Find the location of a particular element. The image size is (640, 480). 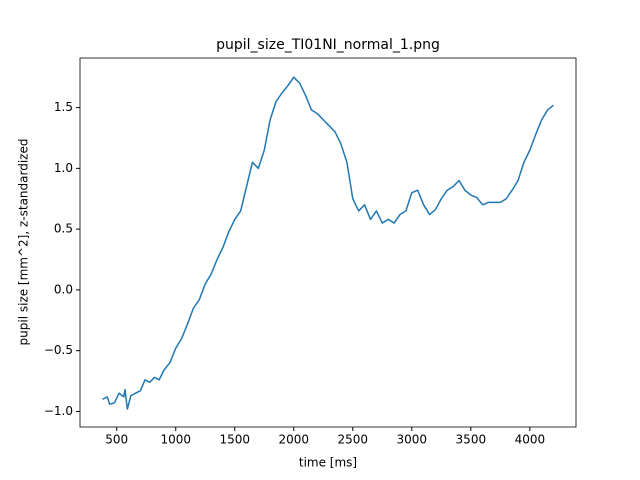

y-tick-label: 0.5 is located at coordinates (63, 229).